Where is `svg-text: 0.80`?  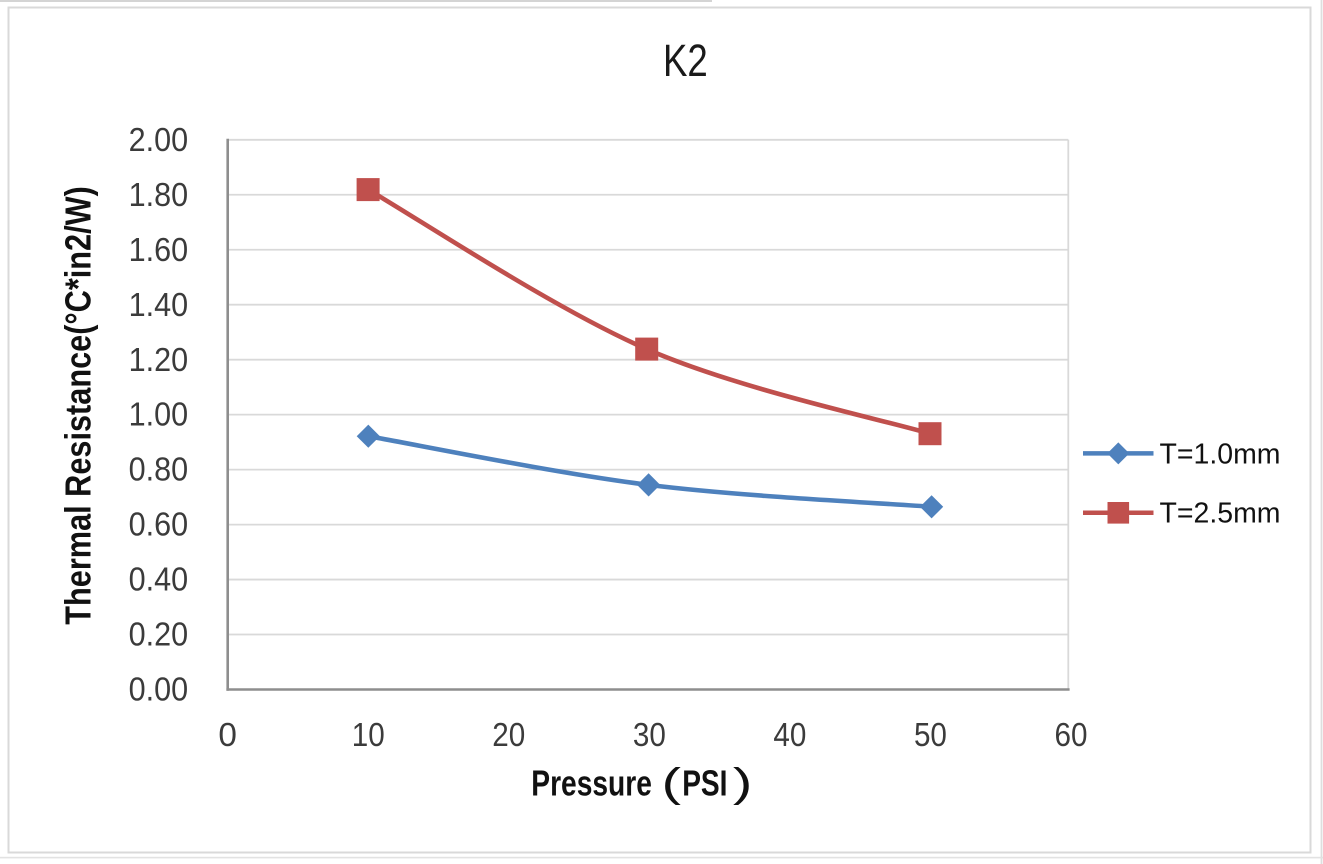
svg-text: 0.80 is located at coordinates (159, 470).